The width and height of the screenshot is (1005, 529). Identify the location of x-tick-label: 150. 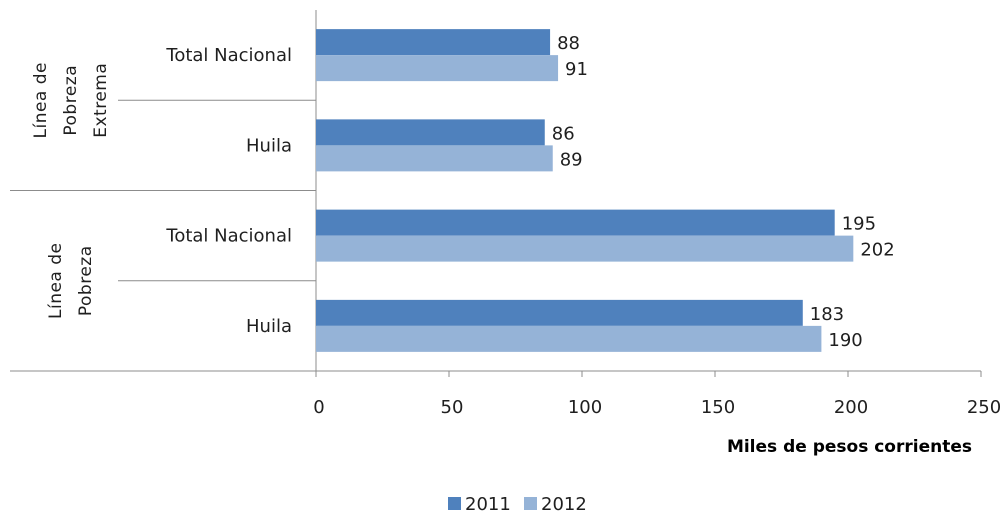
(718, 407).